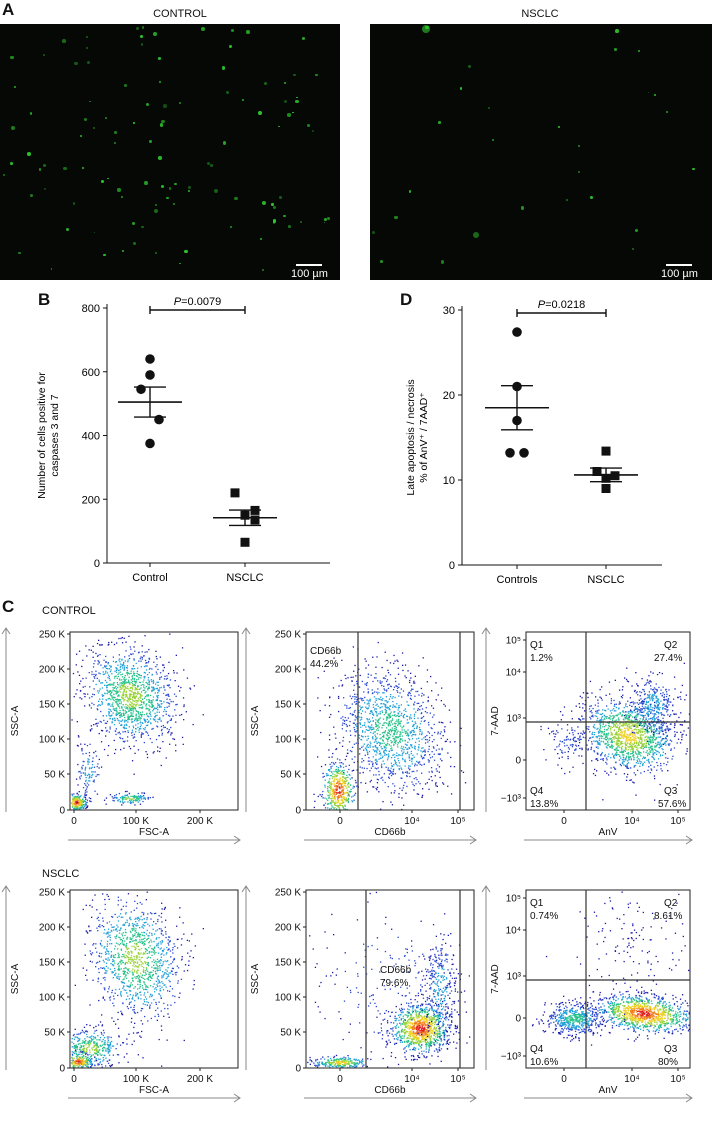 The height and width of the screenshot is (1126, 712). Describe the element at coordinates (237, 840) in the screenshot. I see `x-arrow-head` at that location.